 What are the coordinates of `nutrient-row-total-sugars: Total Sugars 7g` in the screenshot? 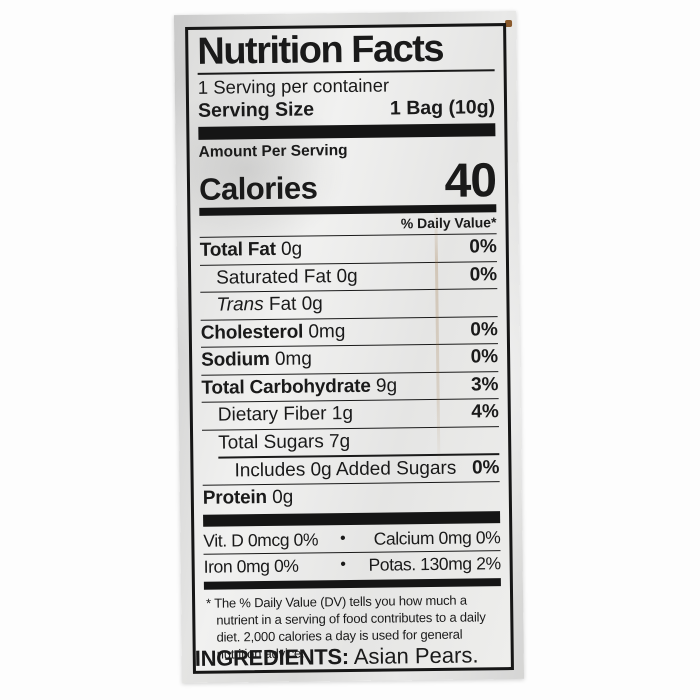 It's located at (350, 441).